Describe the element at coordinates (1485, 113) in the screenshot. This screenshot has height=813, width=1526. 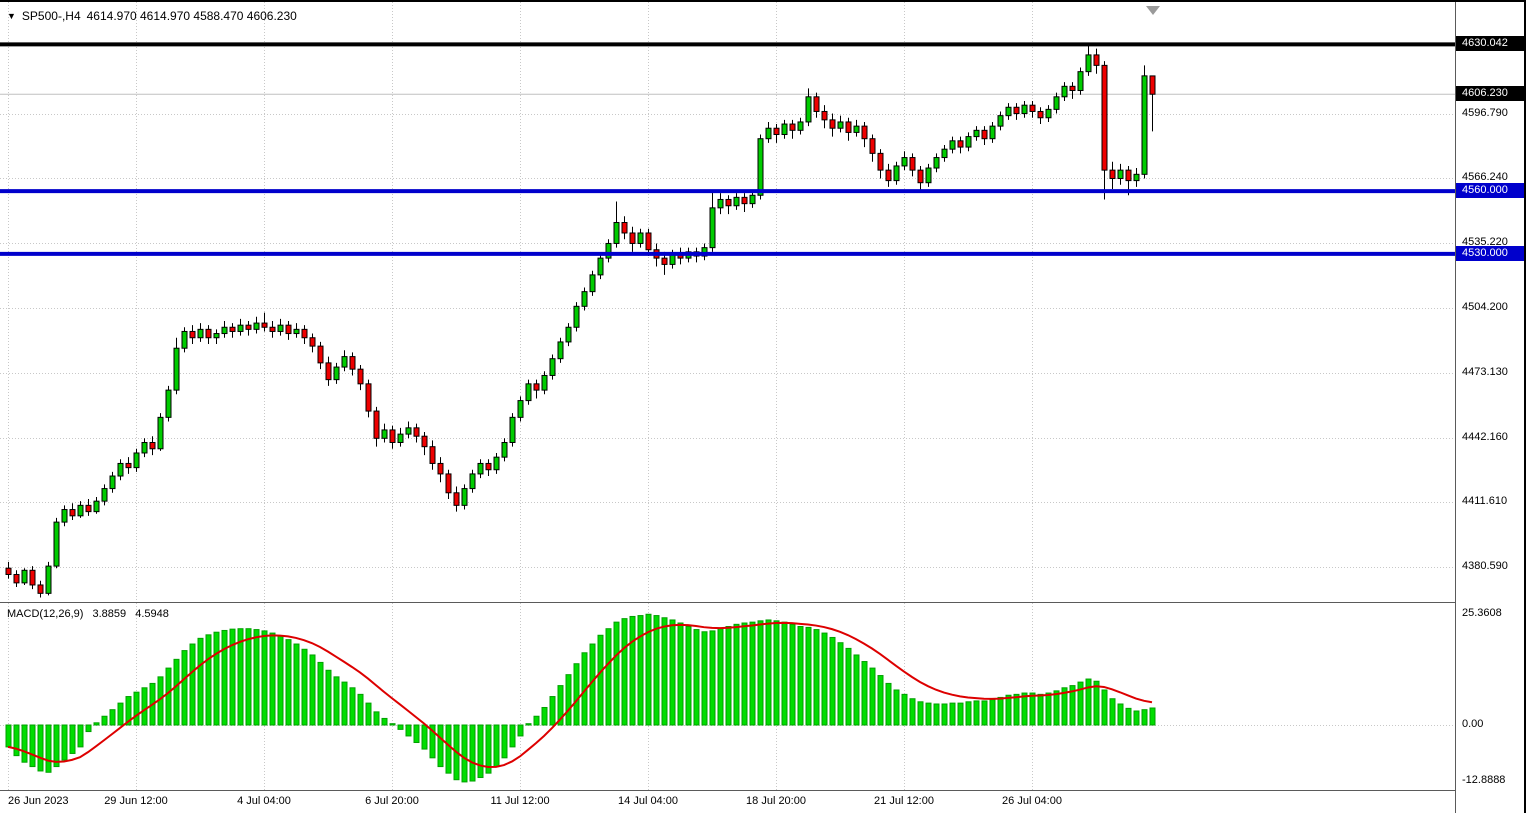
I see `price-axis-label: 4596.790` at that location.